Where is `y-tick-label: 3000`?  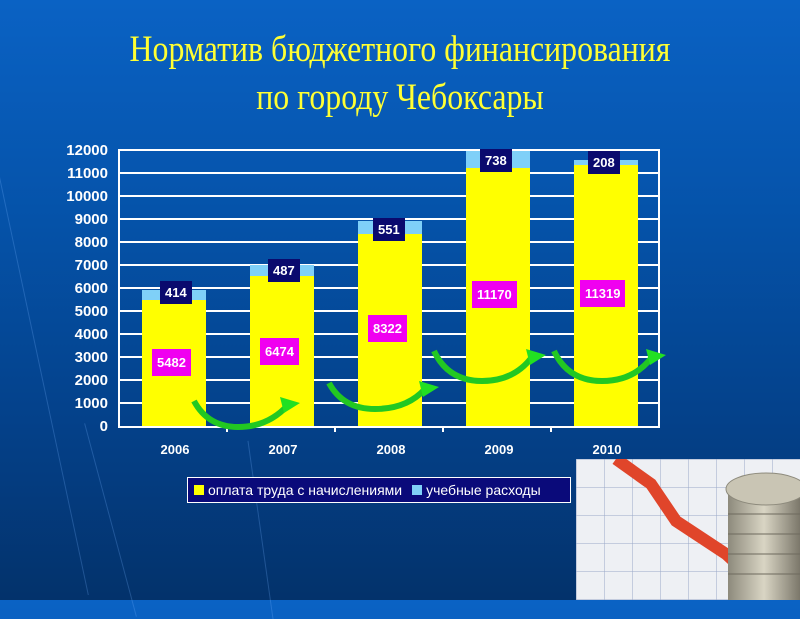 y-tick-label: 3000 is located at coordinates (91, 357).